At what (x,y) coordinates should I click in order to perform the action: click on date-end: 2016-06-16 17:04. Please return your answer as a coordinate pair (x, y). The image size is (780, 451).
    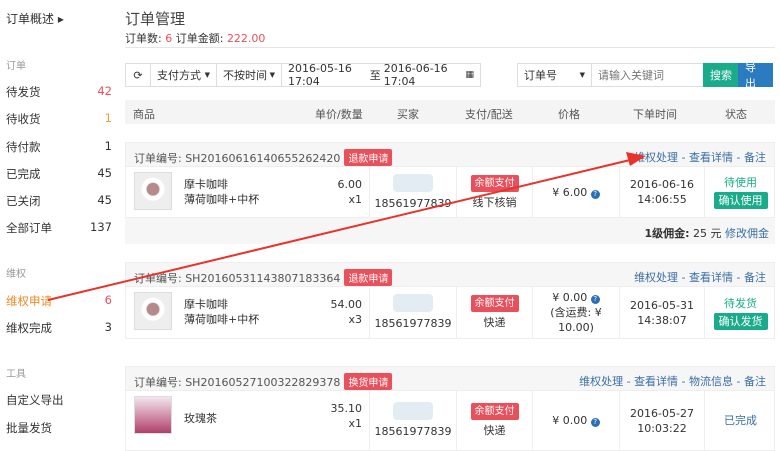
    Looking at the image, I should click on (415, 75).